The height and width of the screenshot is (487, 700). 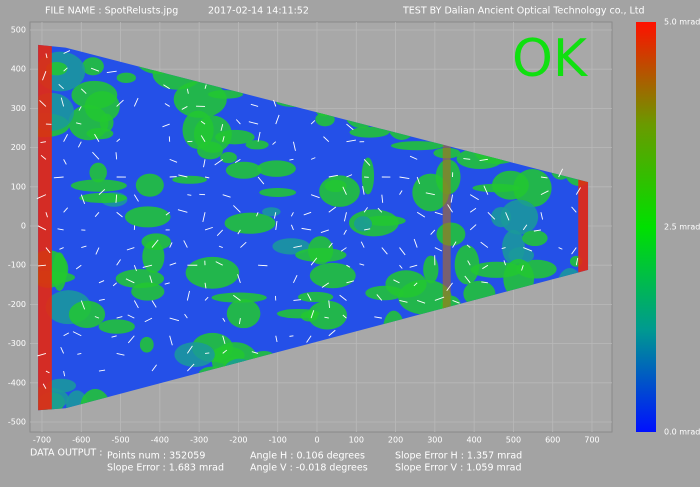 What do you see at coordinates (156, 456) in the screenshot?
I see `output-item: Points num : 352059` at bounding box center [156, 456].